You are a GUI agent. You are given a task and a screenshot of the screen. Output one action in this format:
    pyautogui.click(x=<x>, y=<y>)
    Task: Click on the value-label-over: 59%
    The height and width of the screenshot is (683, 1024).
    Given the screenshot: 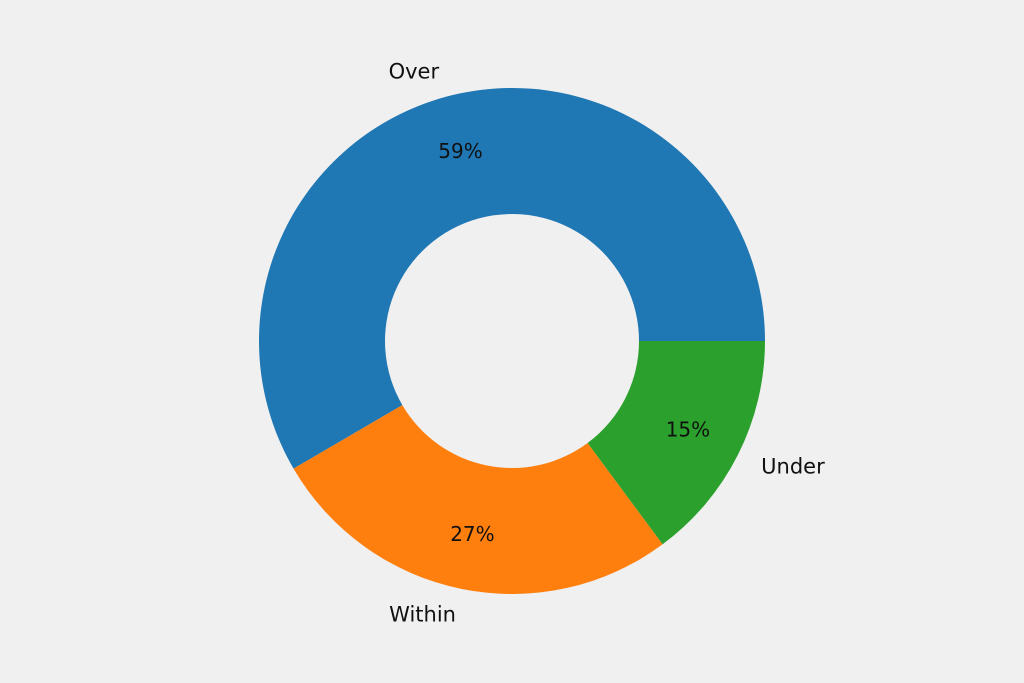 What is the action you would take?
    pyautogui.click(x=460, y=151)
    